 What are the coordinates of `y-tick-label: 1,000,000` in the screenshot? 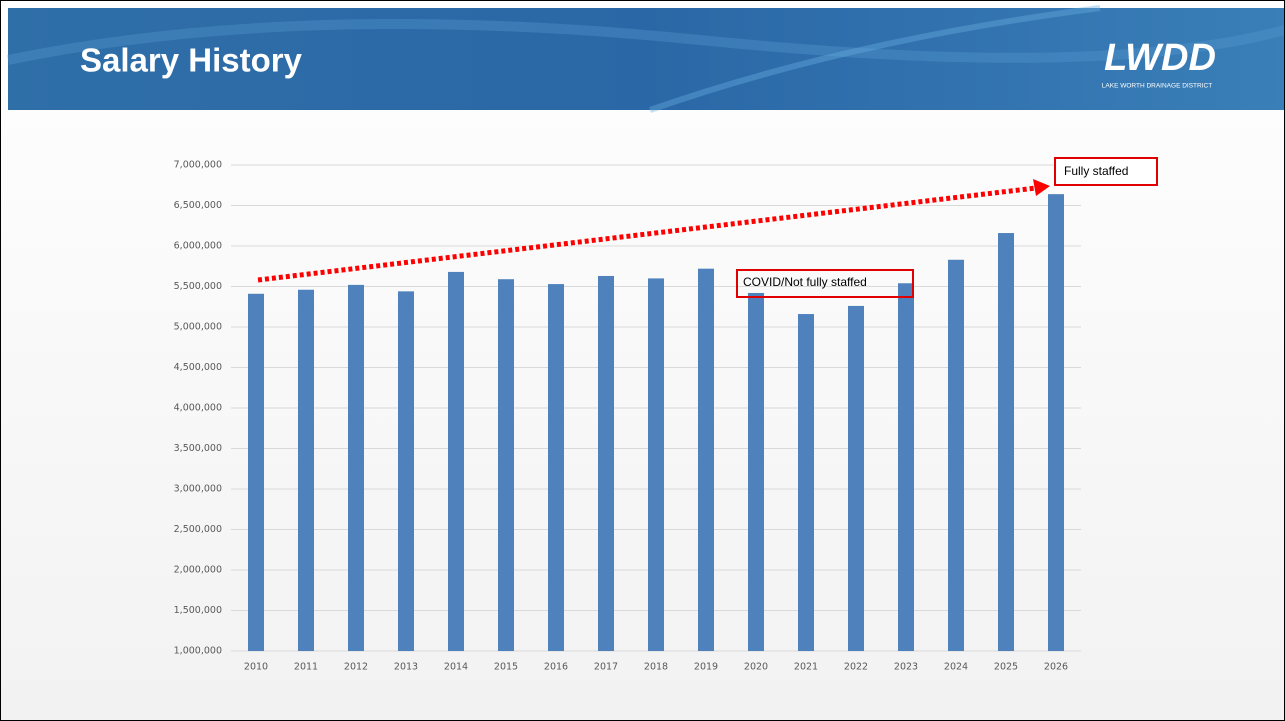 It's located at (198, 651).